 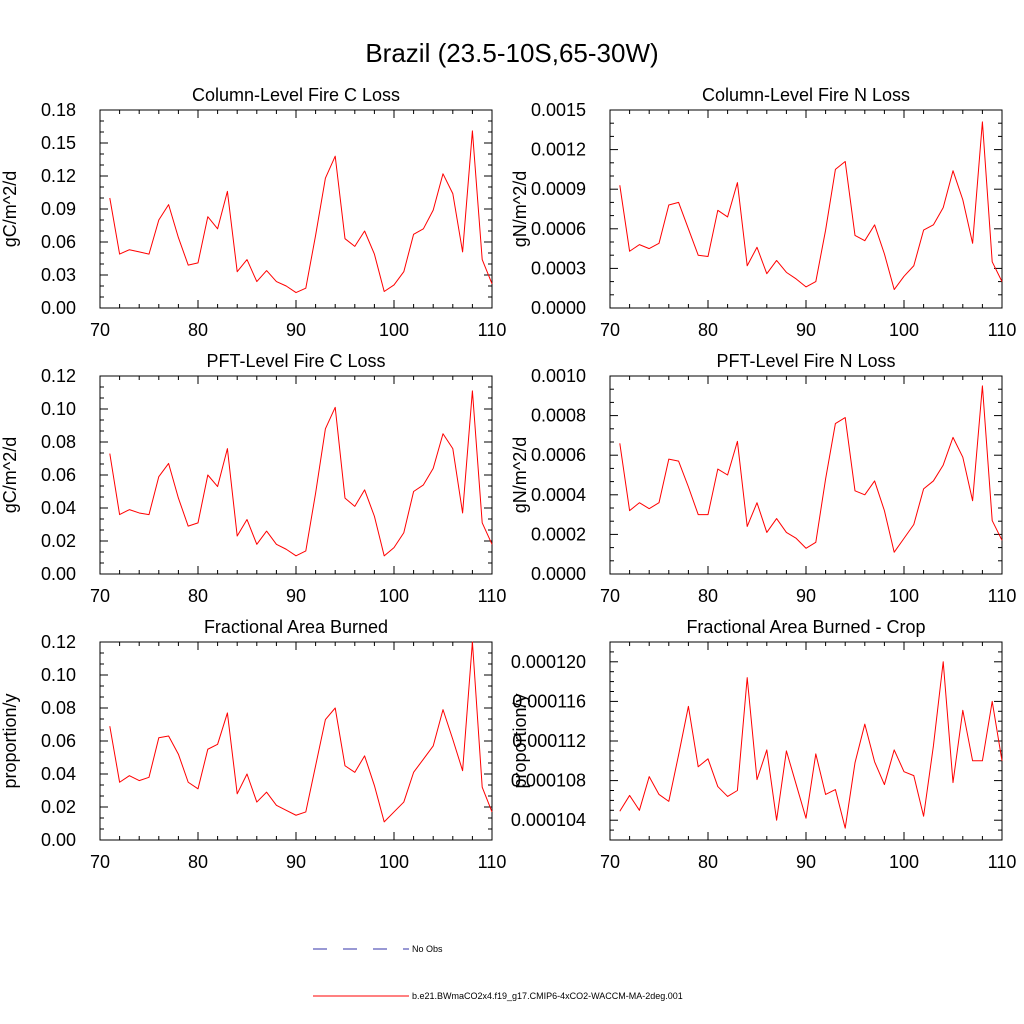 What do you see at coordinates (58, 275) in the screenshot?
I see `y-tick-label: 0.03` at bounding box center [58, 275].